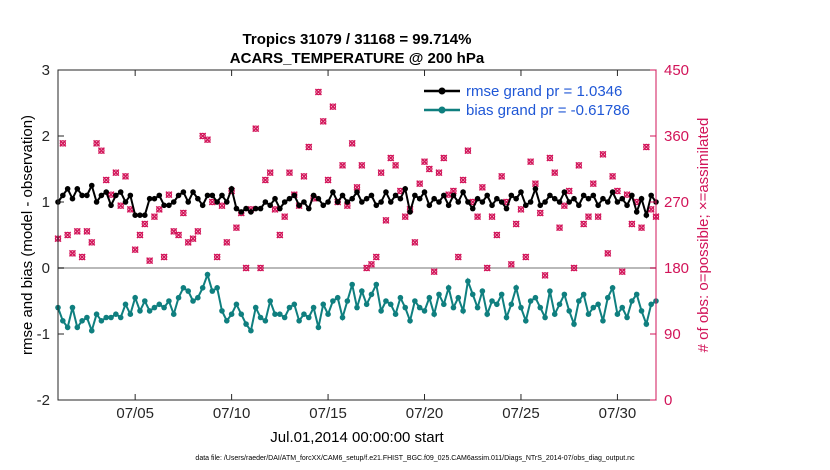  What do you see at coordinates (672, 334) in the screenshot?
I see `y-right-tick-label: 90` at bounding box center [672, 334].